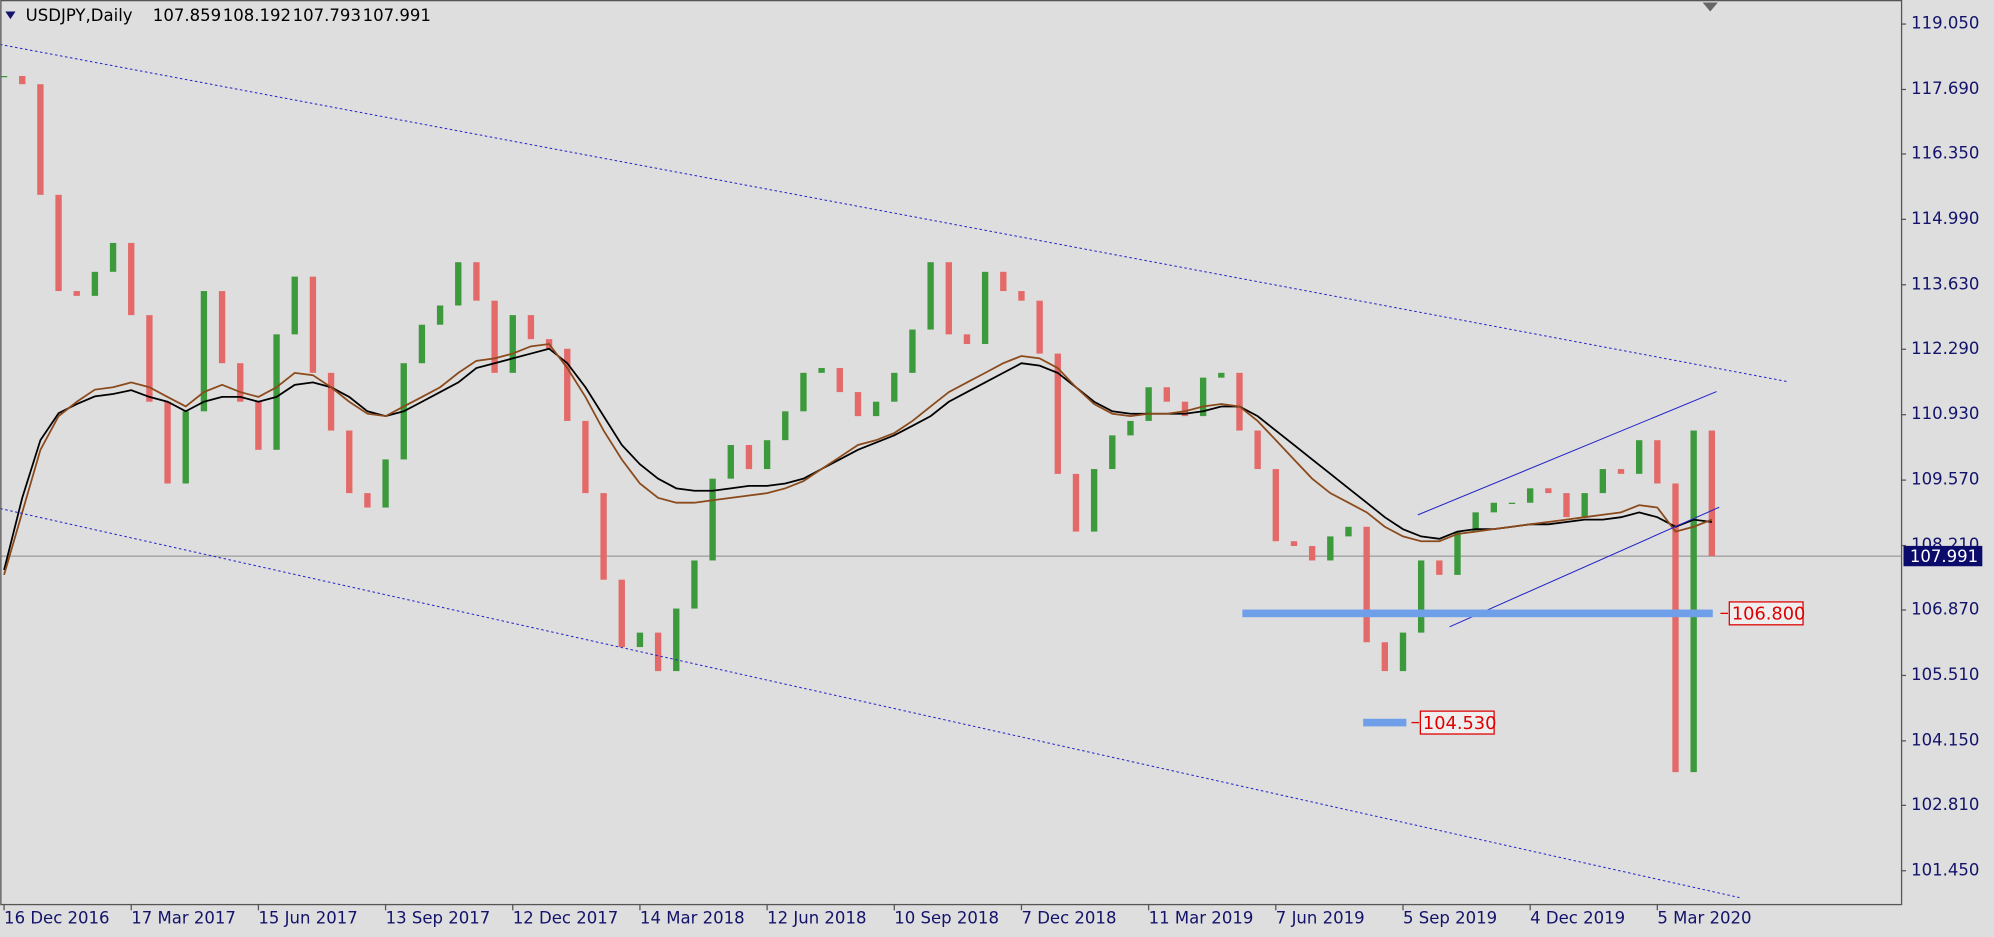 Image resolution: width=1994 pixels, height=937 pixels. I want to click on y-tick-label: 112.290, so click(1945, 348).